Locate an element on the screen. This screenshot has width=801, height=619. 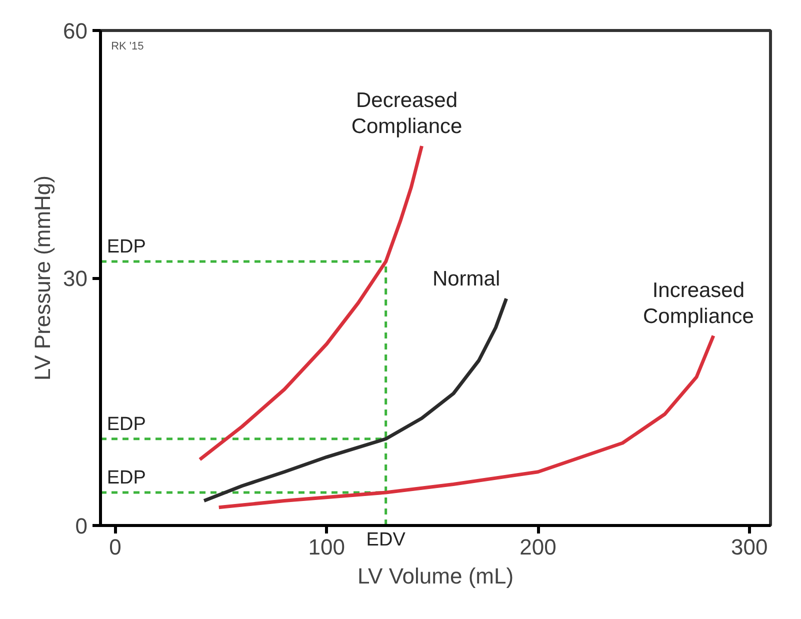
x-tick-label: 100 is located at coordinates (327, 547).